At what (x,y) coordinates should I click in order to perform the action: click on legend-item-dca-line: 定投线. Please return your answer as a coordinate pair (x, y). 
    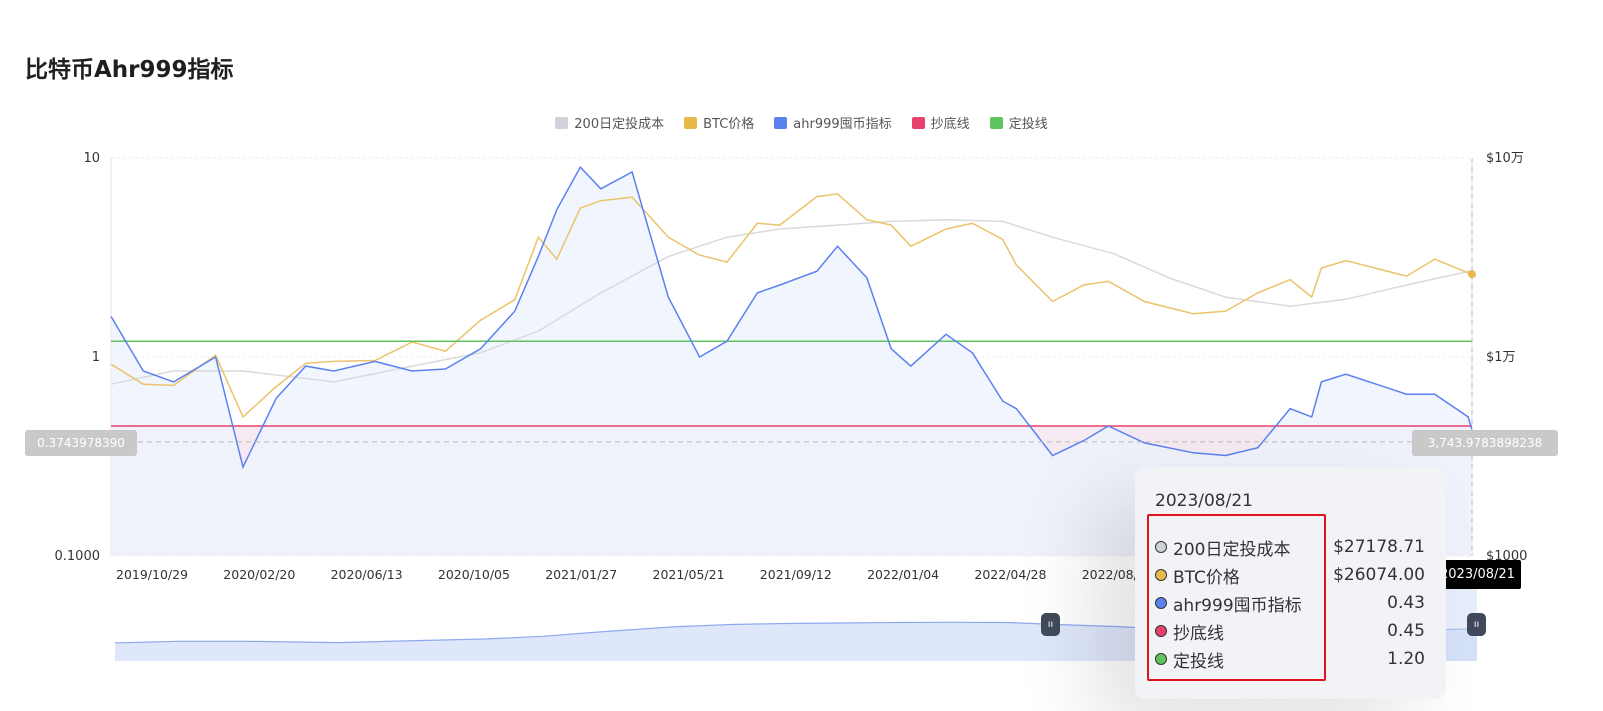
    Looking at the image, I should click on (1018, 122).